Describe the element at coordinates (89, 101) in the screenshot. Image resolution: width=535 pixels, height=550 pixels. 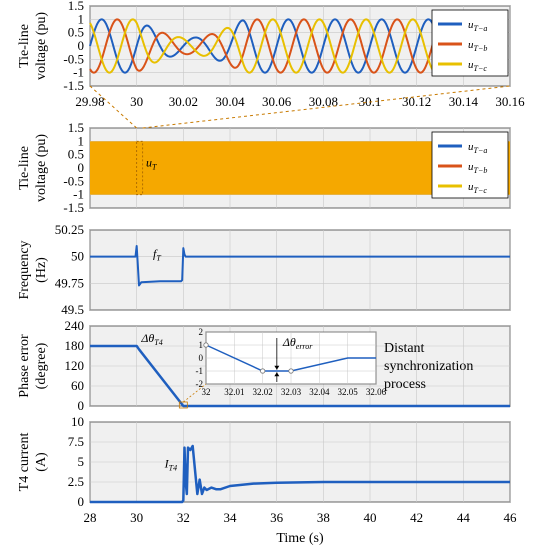
I see `zoom-voltage-xtick: 29.98` at that location.